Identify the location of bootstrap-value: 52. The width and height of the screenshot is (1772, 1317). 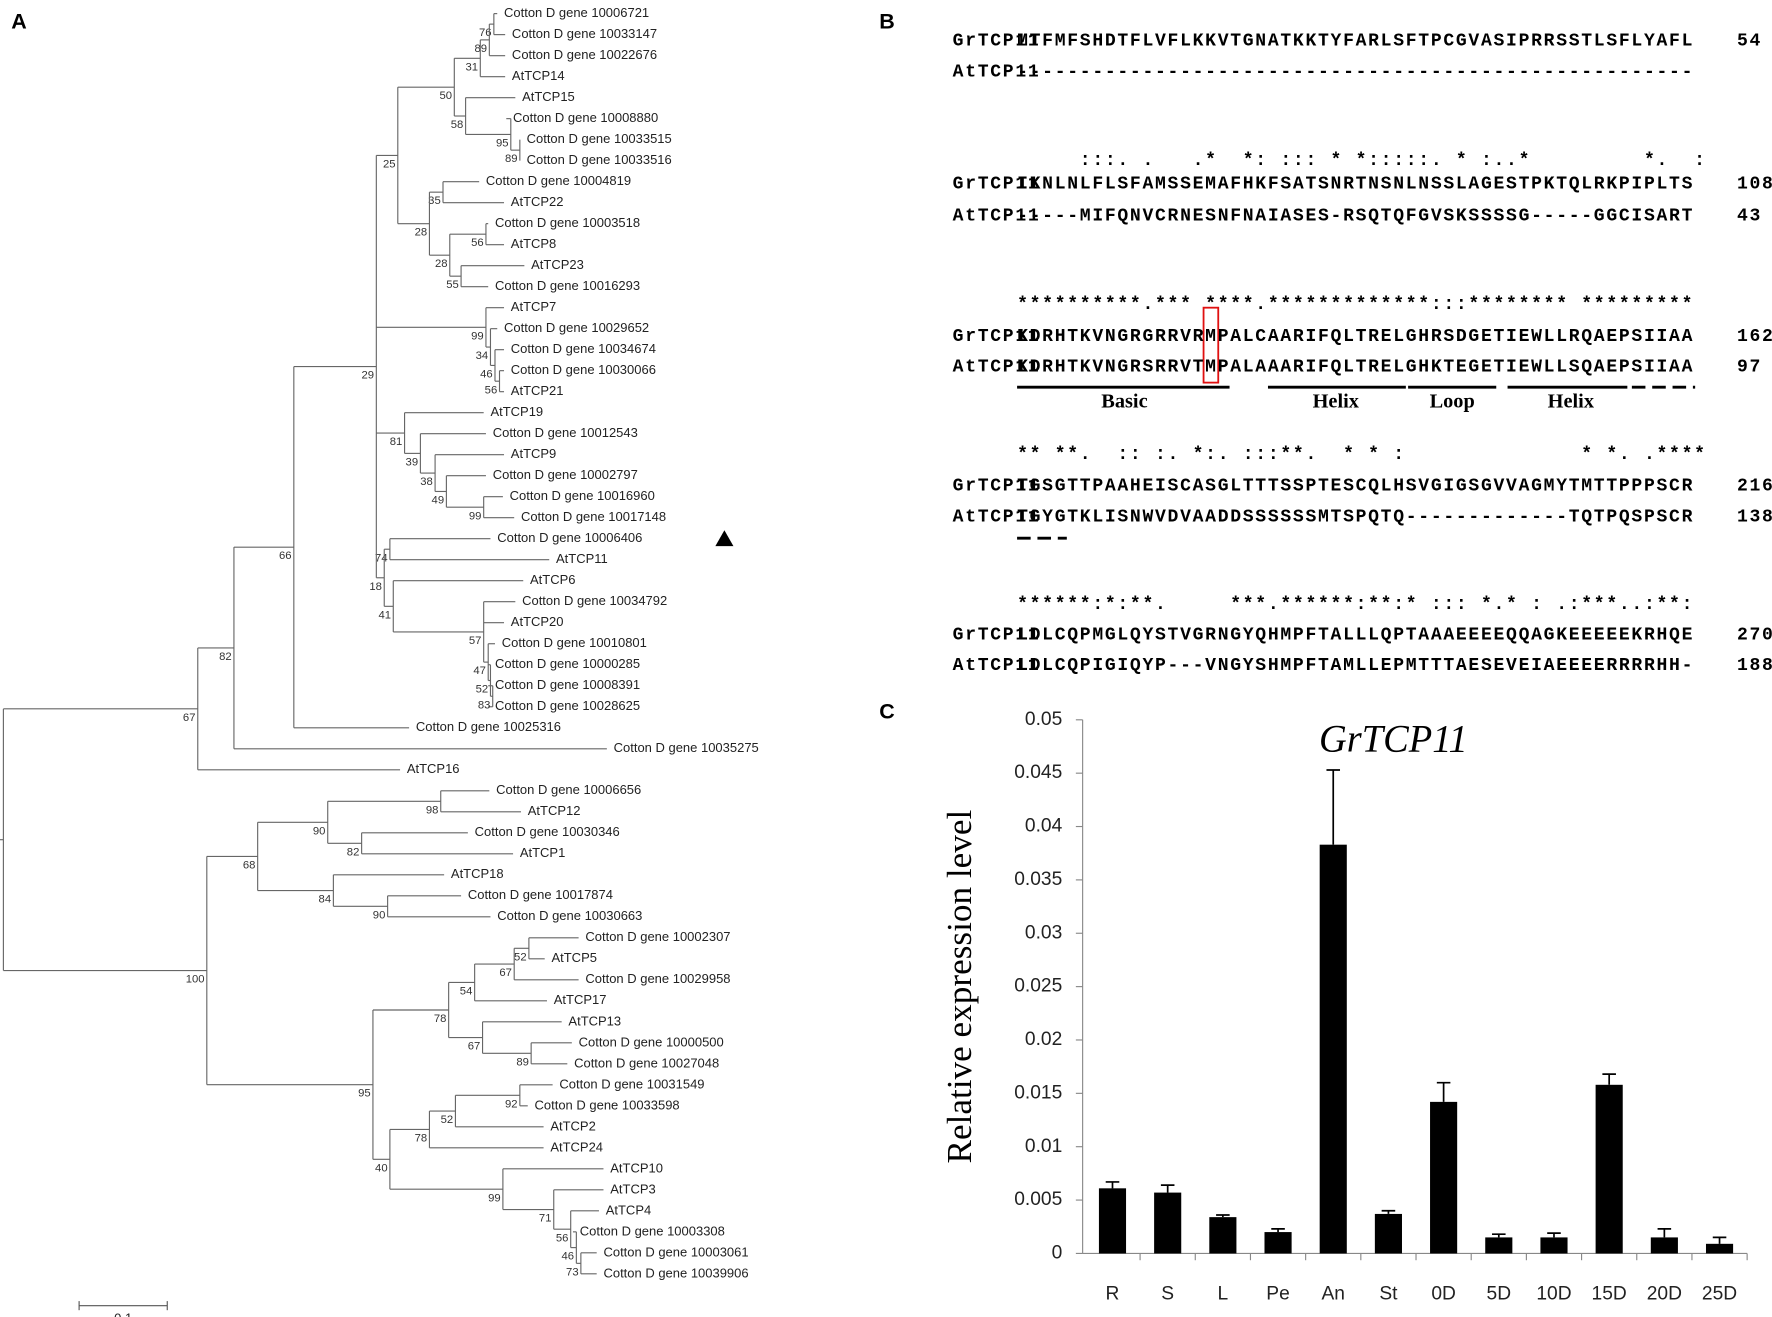
(520, 957).